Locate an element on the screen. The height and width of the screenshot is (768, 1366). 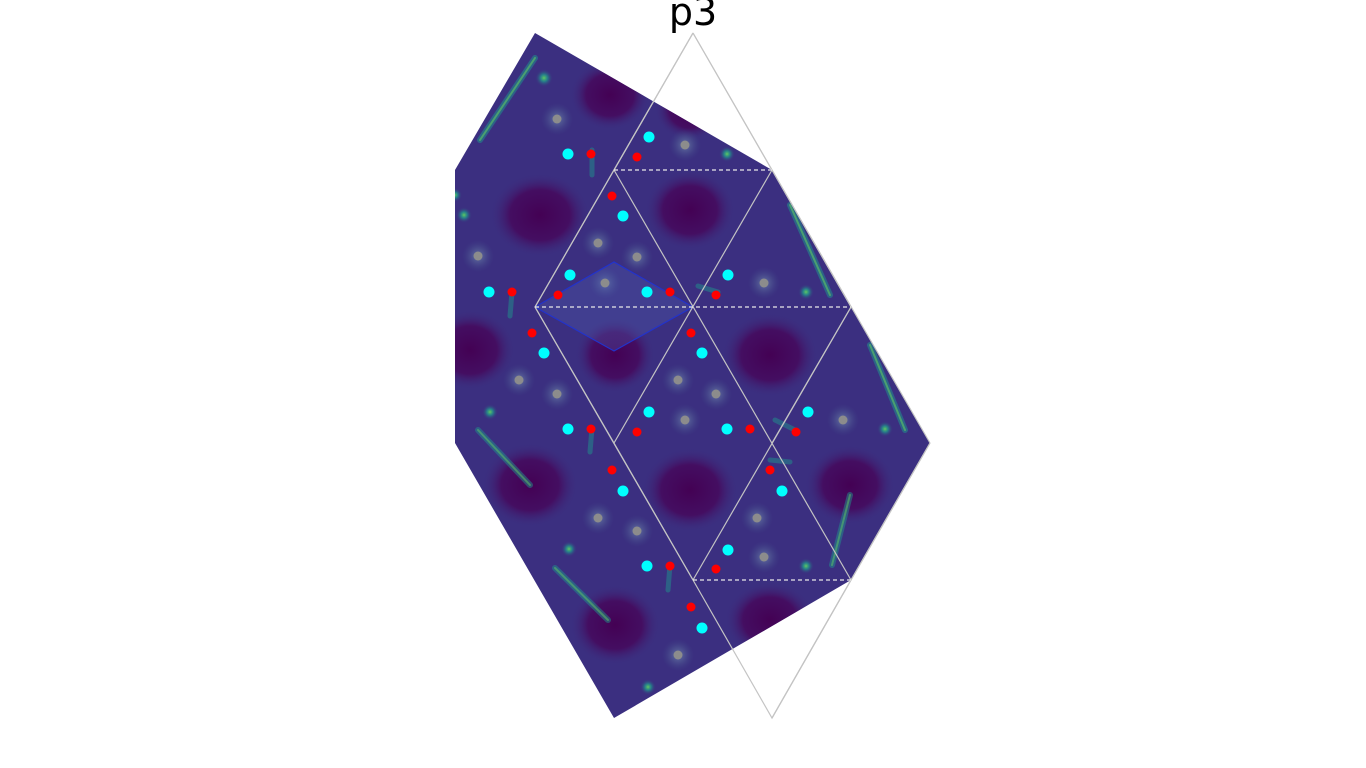
red-points is located at coordinates (654, 380).